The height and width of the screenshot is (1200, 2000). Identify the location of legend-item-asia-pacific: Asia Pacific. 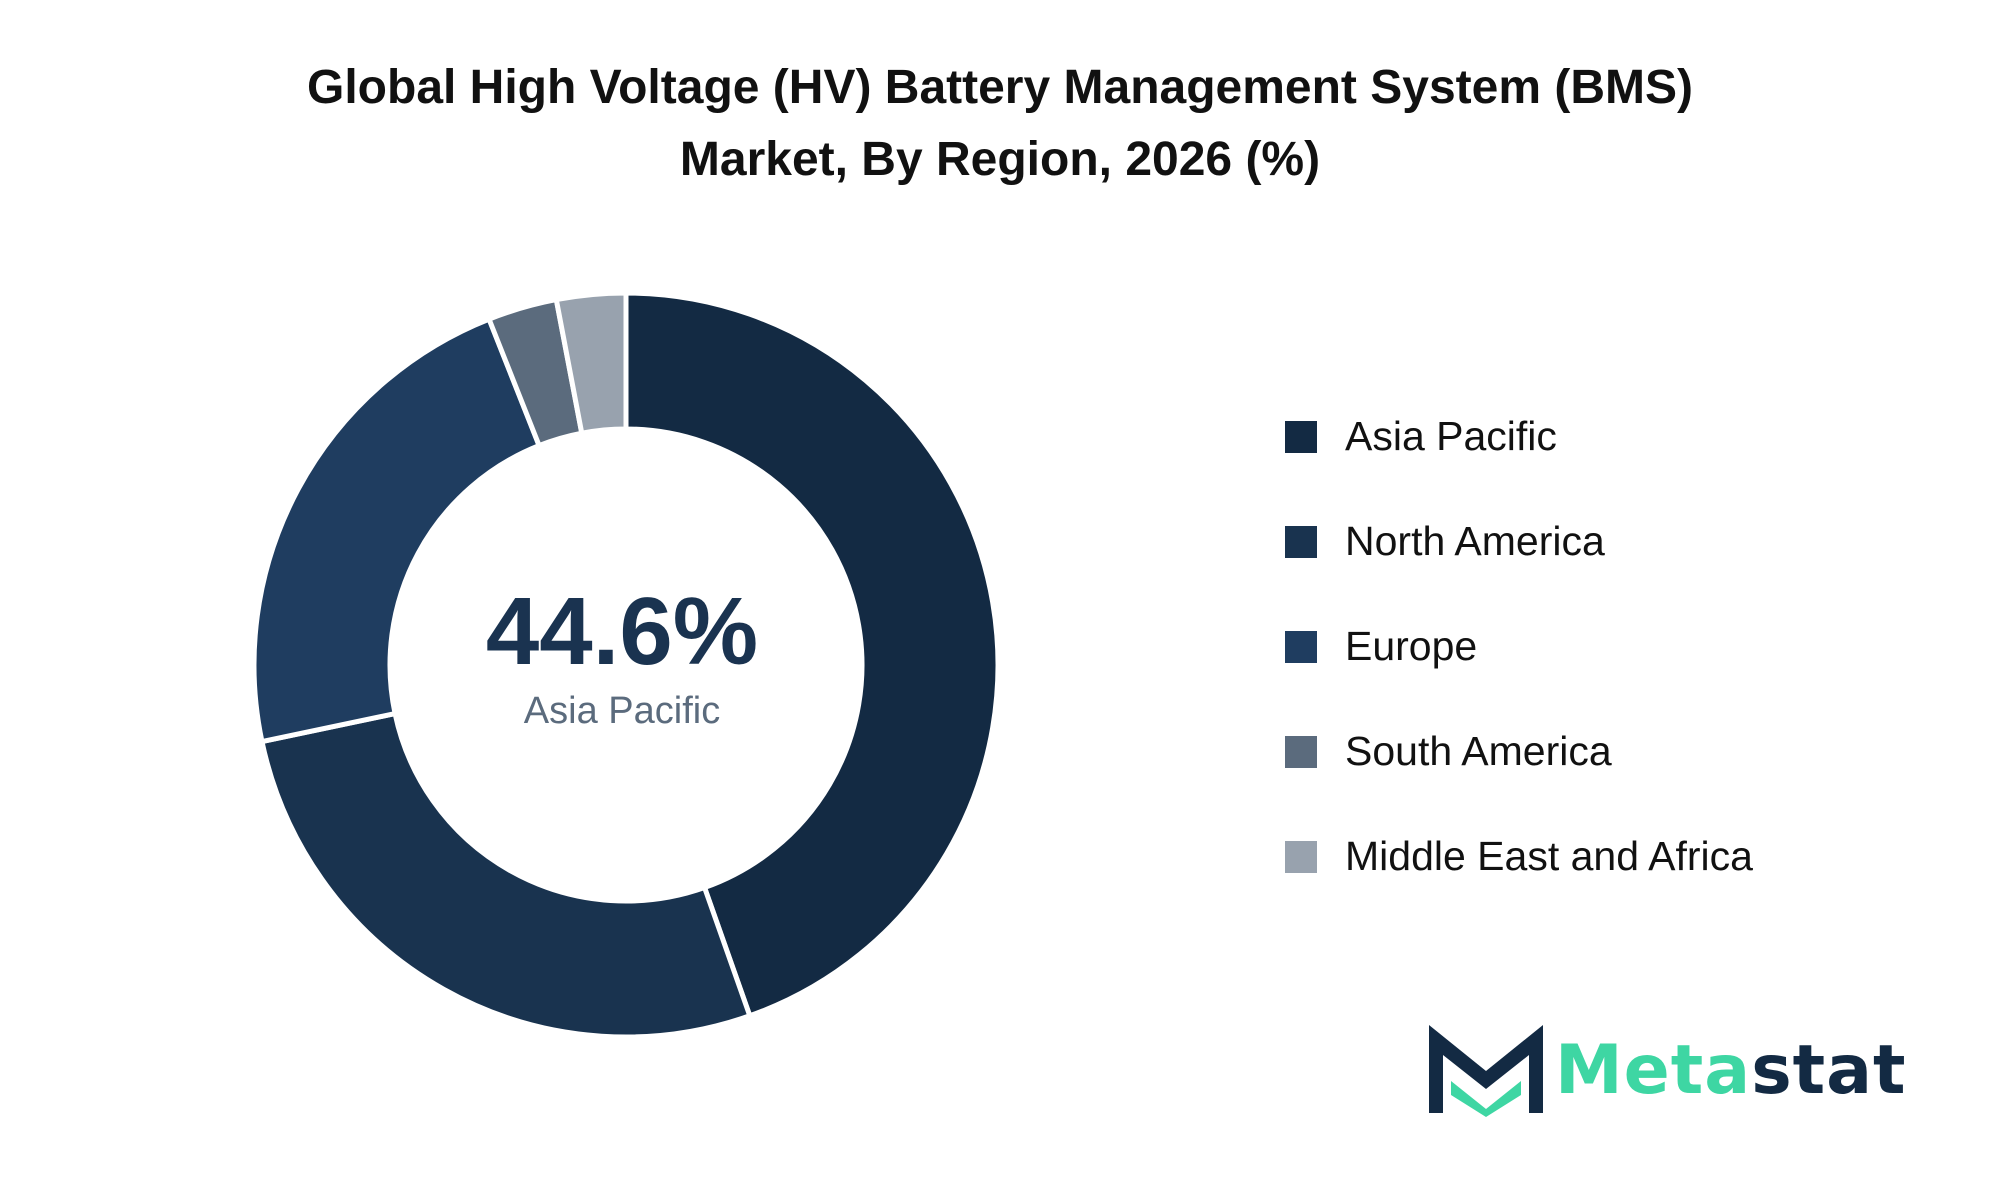
(1519, 436).